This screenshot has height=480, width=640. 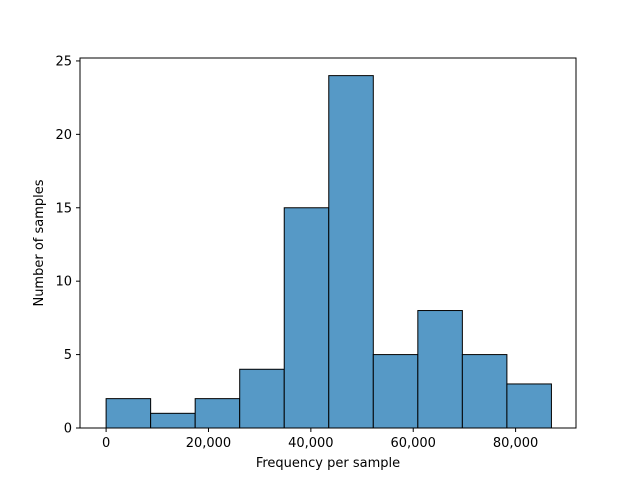 What do you see at coordinates (63, 61) in the screenshot?
I see `y-tick-label: 25` at bounding box center [63, 61].